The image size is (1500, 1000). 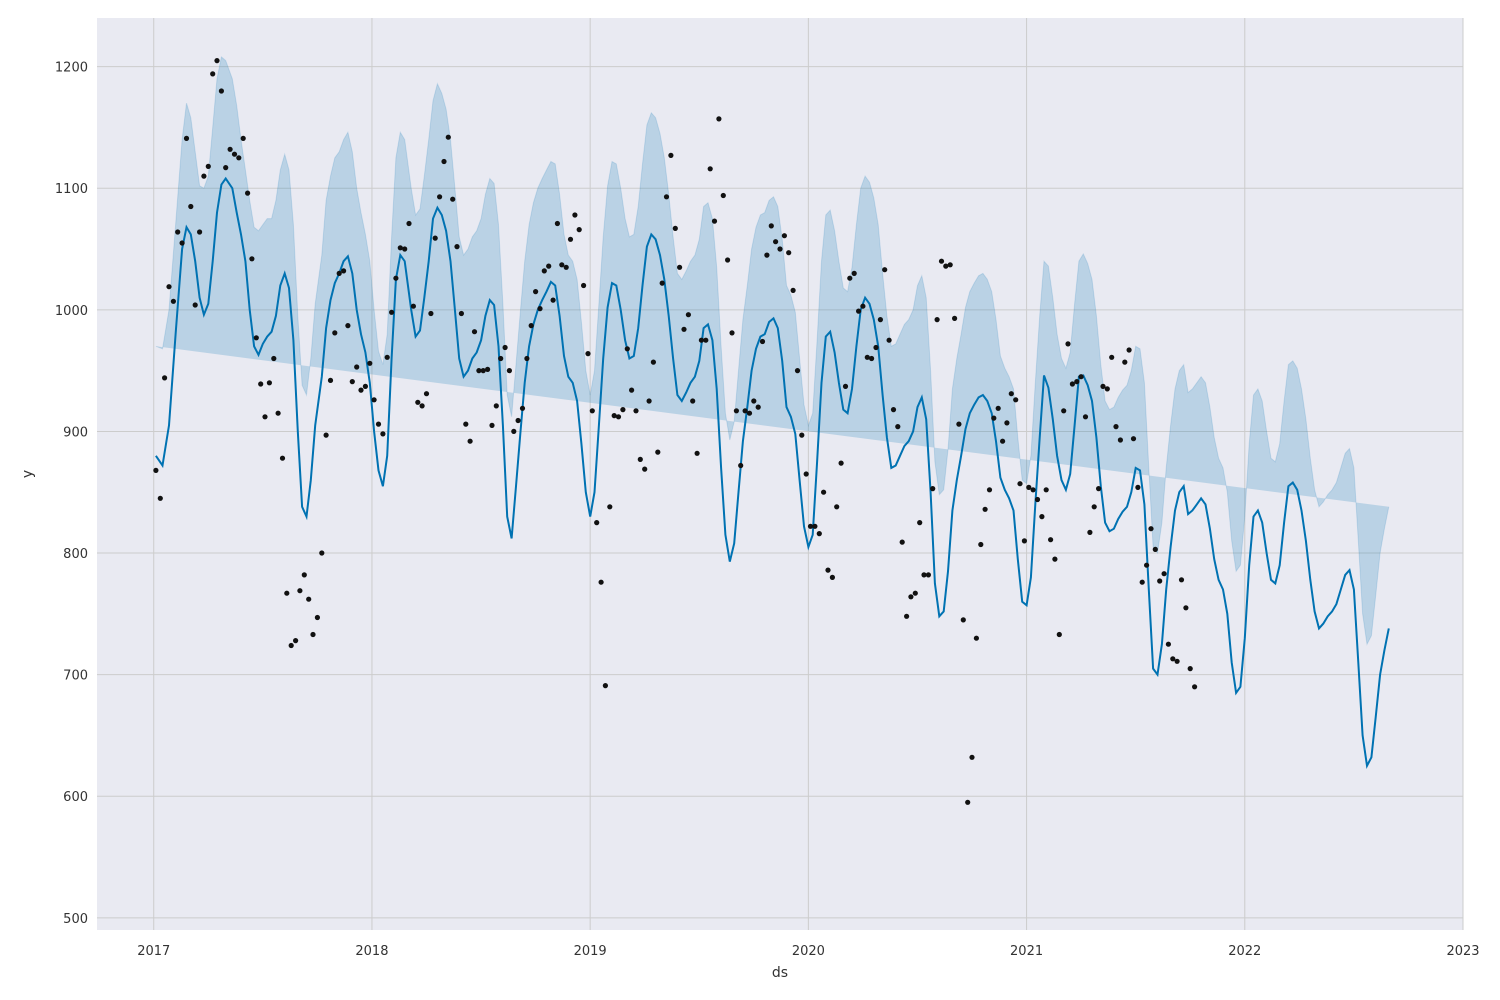 What do you see at coordinates (28, 474) in the screenshot?
I see `y-axis-label: y` at bounding box center [28, 474].